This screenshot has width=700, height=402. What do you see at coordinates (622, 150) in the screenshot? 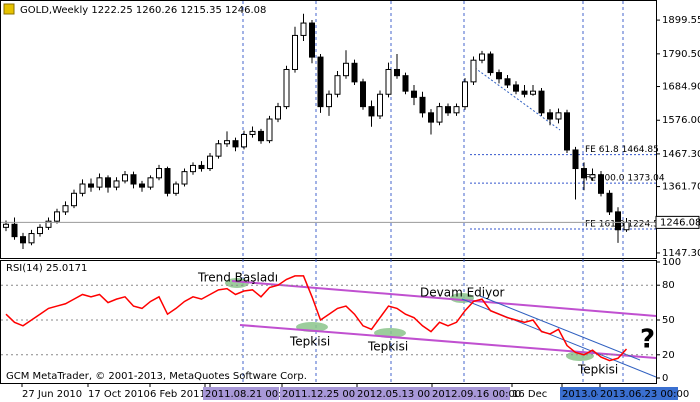
I see `fibo-label: FE 61.8 1464.85` at bounding box center [622, 150].